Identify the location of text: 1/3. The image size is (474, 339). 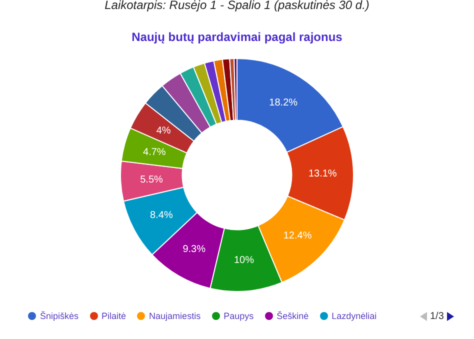
(437, 316).